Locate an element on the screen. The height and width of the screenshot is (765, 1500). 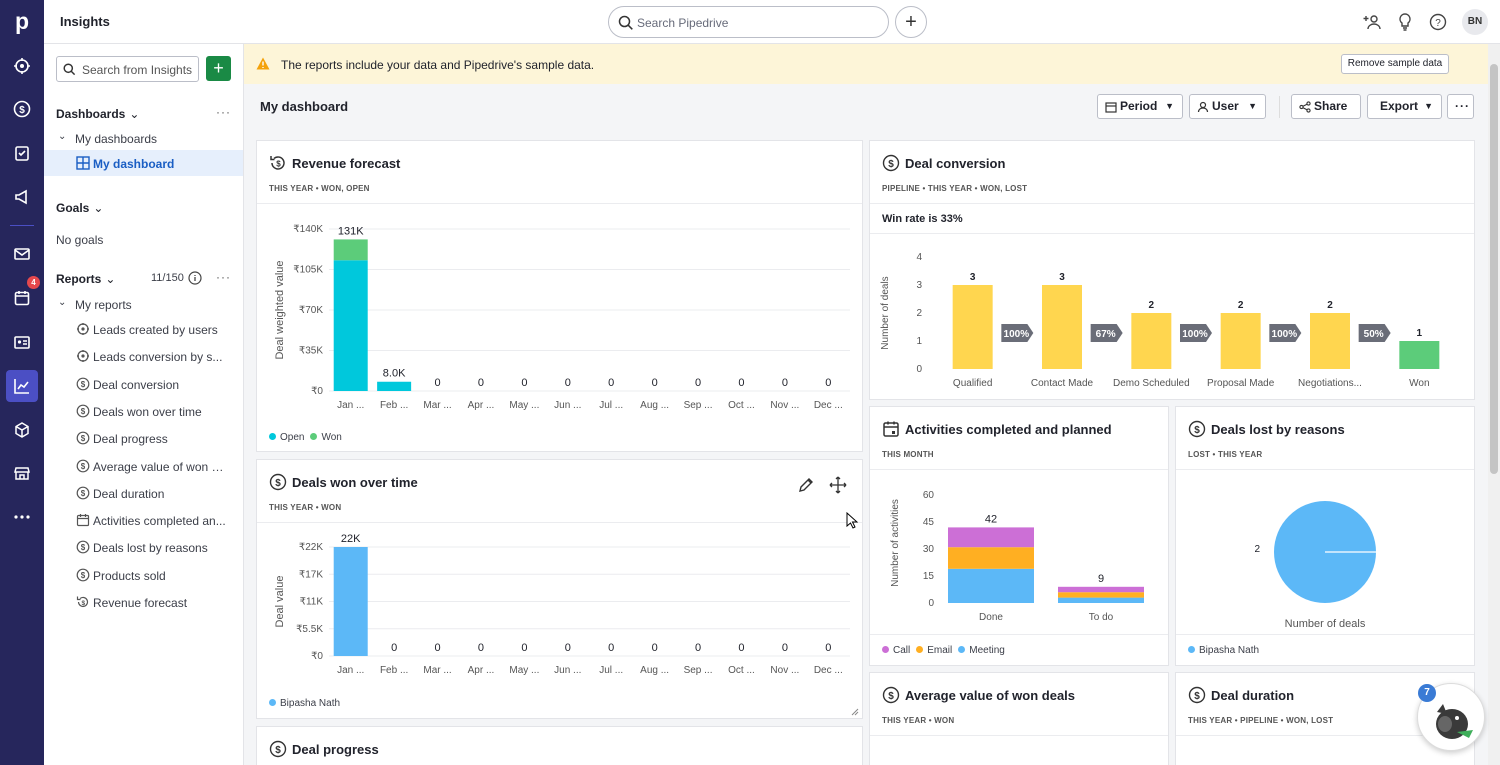
add-report-button: + is located at coordinates (218, 68).